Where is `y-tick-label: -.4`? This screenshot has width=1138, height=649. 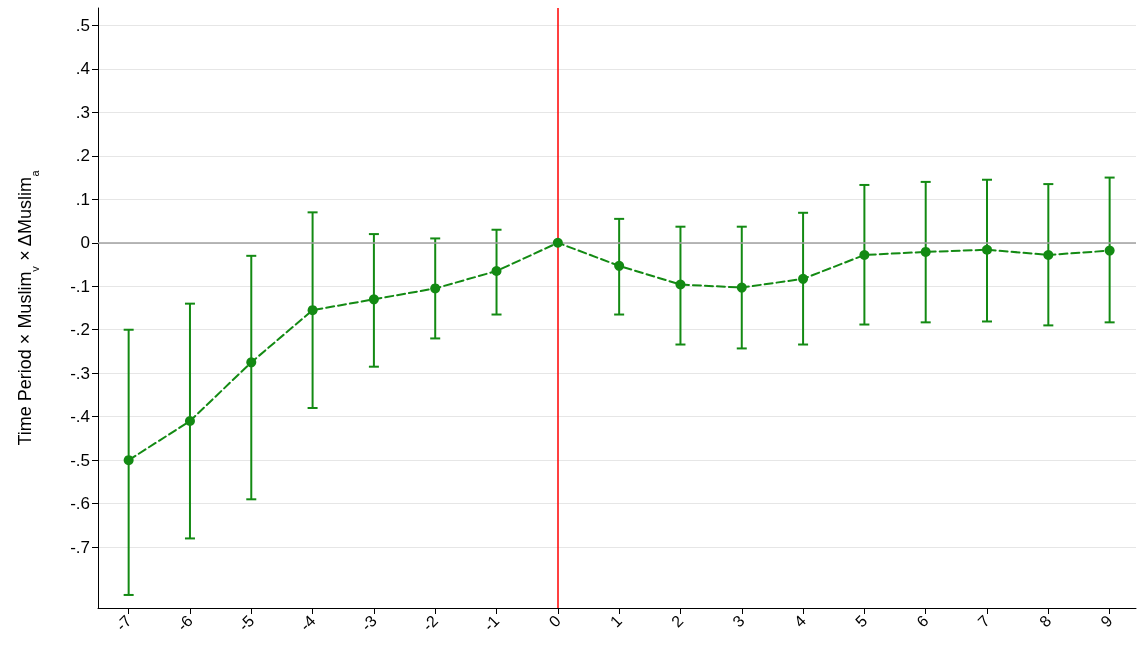 y-tick-label: -.4 is located at coordinates (80, 417).